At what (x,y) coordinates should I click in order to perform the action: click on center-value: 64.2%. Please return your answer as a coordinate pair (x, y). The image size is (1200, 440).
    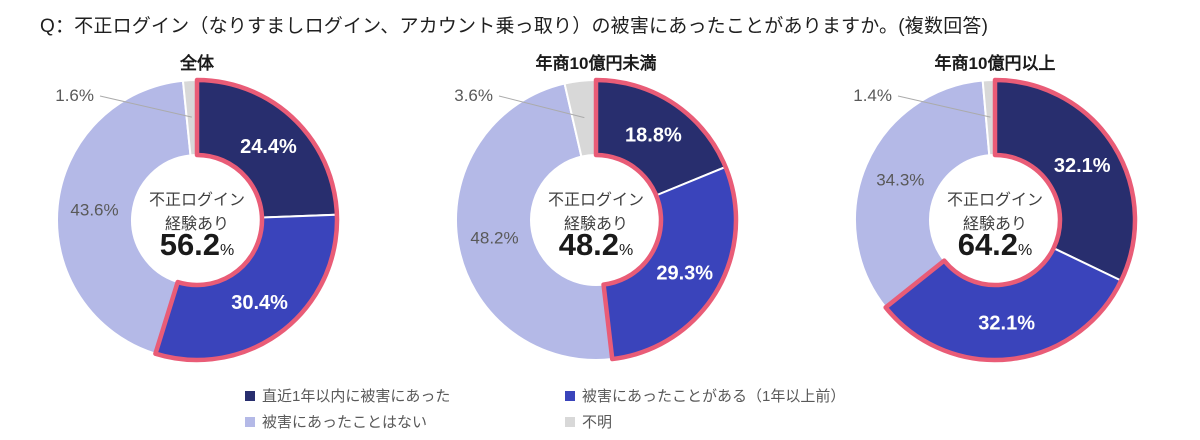
    Looking at the image, I should click on (995, 244).